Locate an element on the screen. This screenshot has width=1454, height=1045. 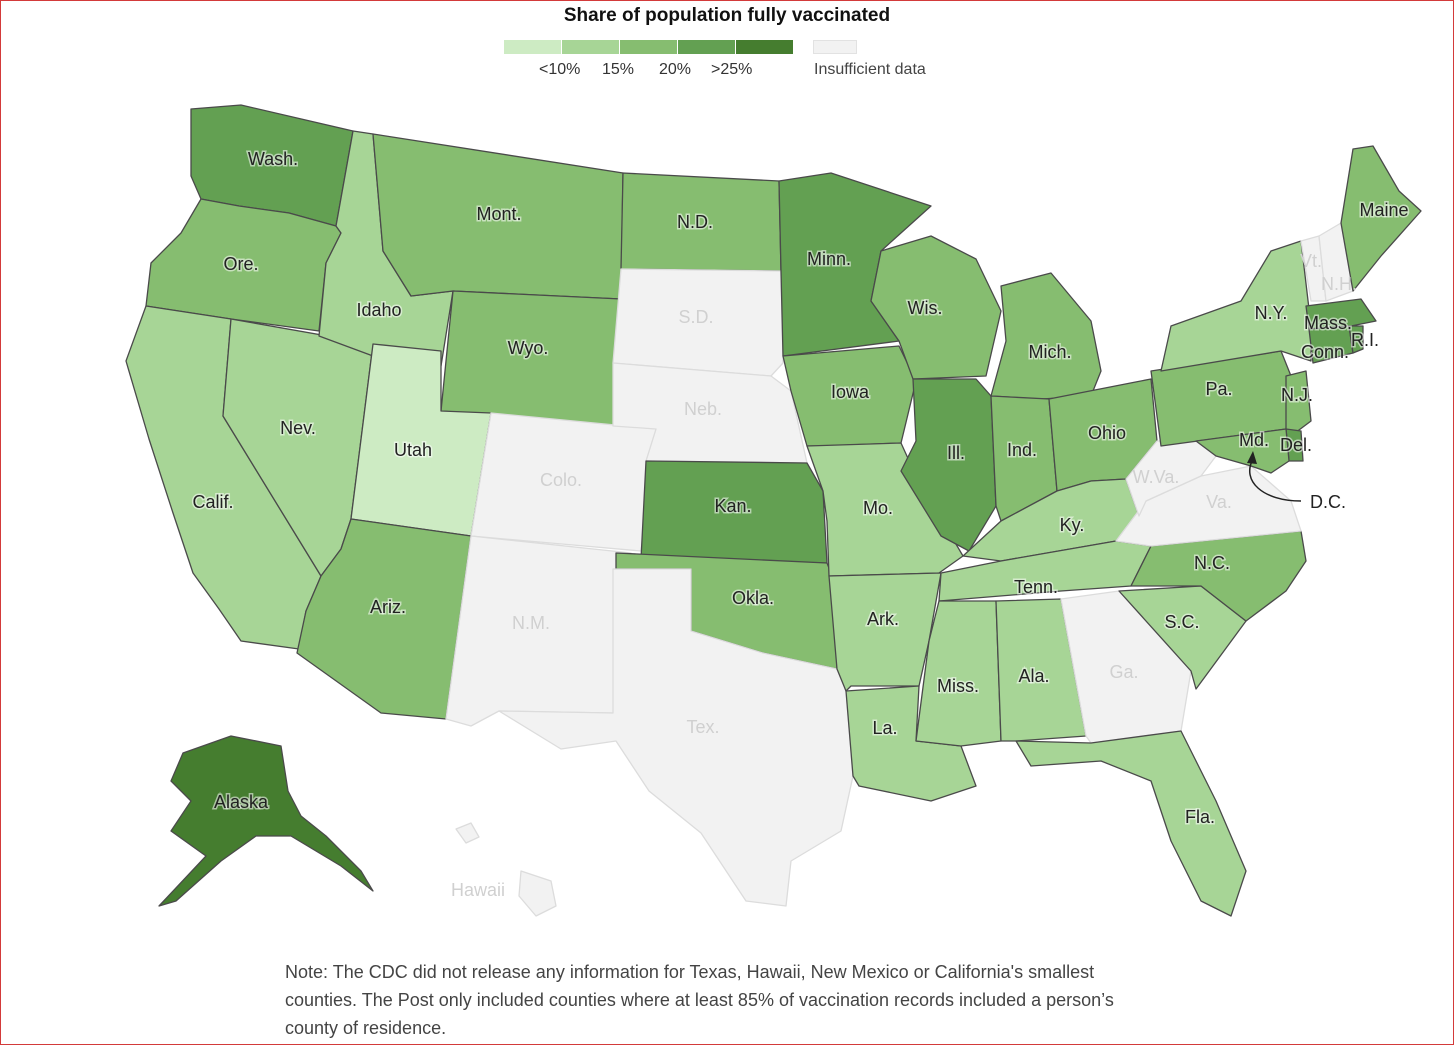
label-alaska: Alaska is located at coordinates (241, 802).